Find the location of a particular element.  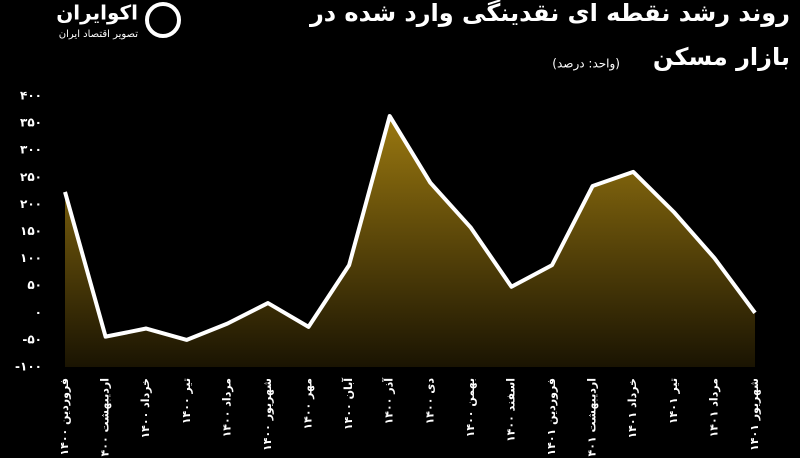

x-tick-label: شهریور ۱۴۰۰ is located at coordinates (267, 414).